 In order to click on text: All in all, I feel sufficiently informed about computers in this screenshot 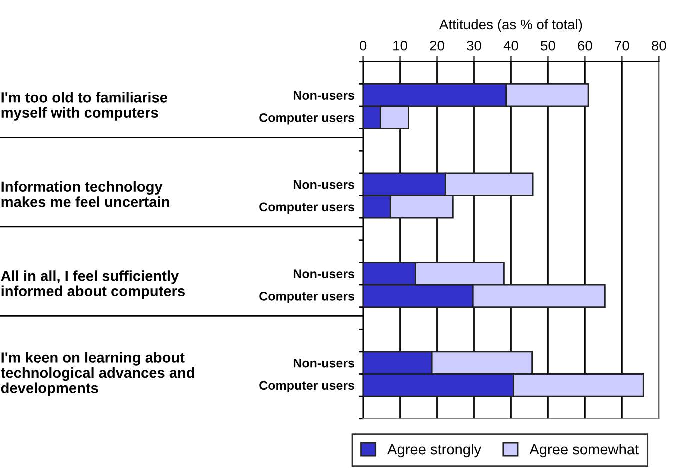, I will do `click(93, 285)`.